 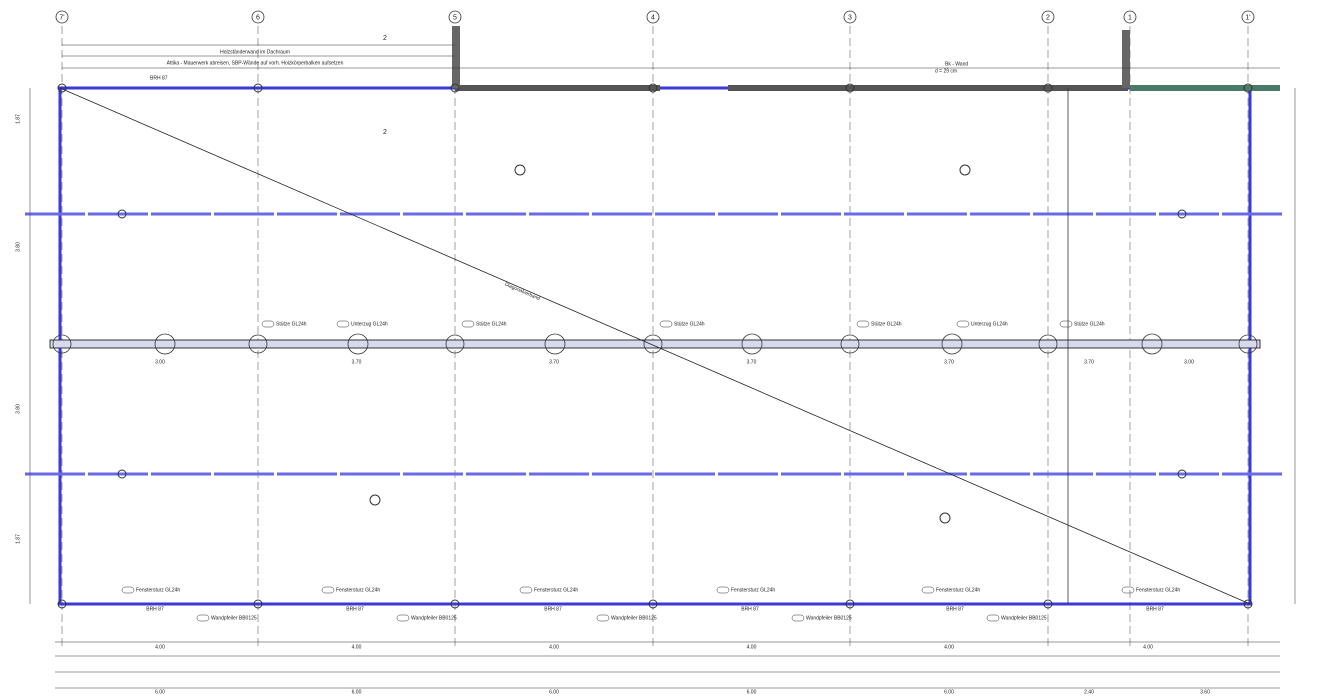 What do you see at coordinates (159, 78) in the screenshot?
I see `note: BRH 87` at bounding box center [159, 78].